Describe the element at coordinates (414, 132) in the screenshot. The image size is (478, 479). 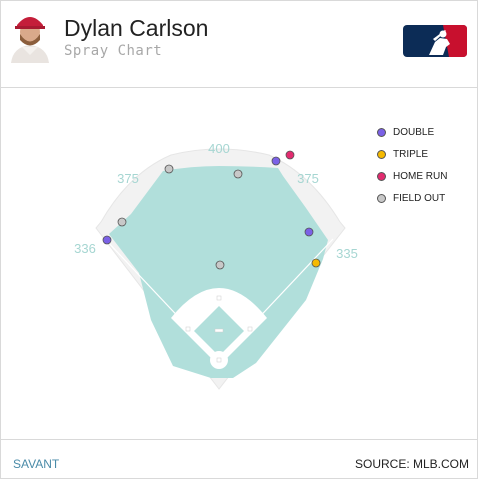
I see `legend-label-double: DOUBLE` at that location.